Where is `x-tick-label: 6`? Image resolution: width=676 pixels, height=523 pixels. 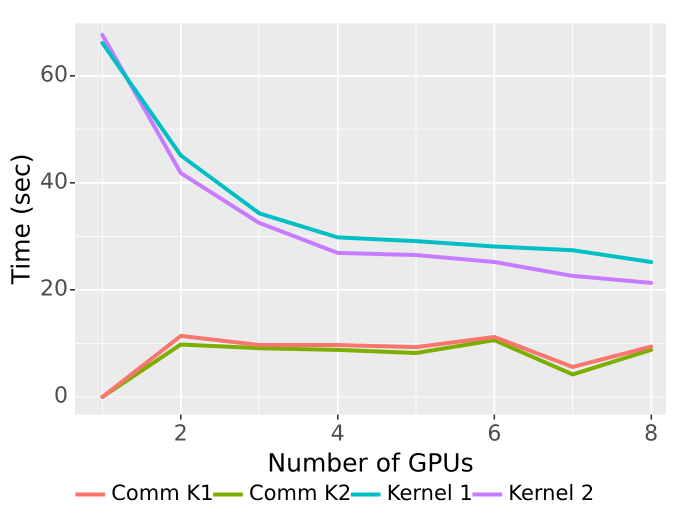 x-tick-label: 6 is located at coordinates (494, 434).